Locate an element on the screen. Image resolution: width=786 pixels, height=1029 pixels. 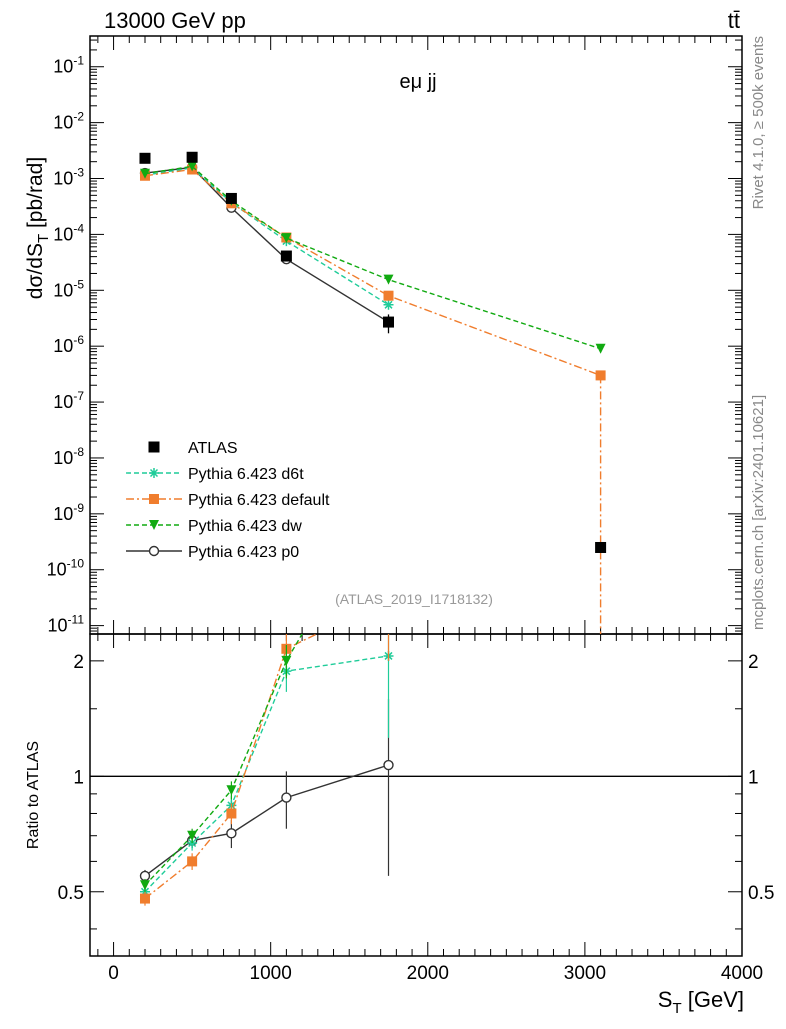
legend-label: Pythia 6.423 dw is located at coordinates (245, 526).